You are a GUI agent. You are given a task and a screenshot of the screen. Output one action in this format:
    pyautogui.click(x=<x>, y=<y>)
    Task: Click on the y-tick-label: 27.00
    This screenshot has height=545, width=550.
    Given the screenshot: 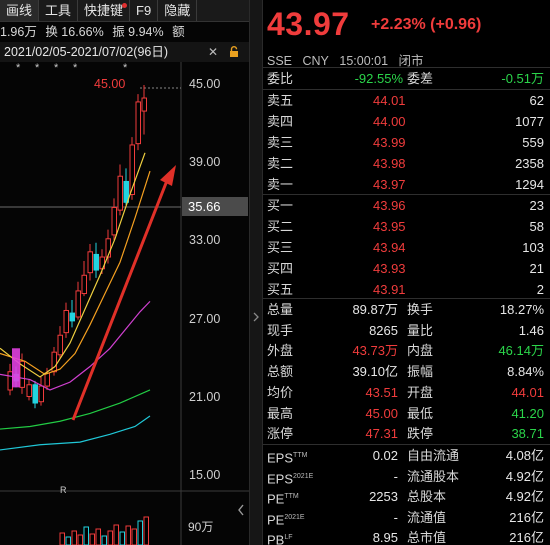 What is the action you would take?
    pyautogui.click(x=205, y=319)
    